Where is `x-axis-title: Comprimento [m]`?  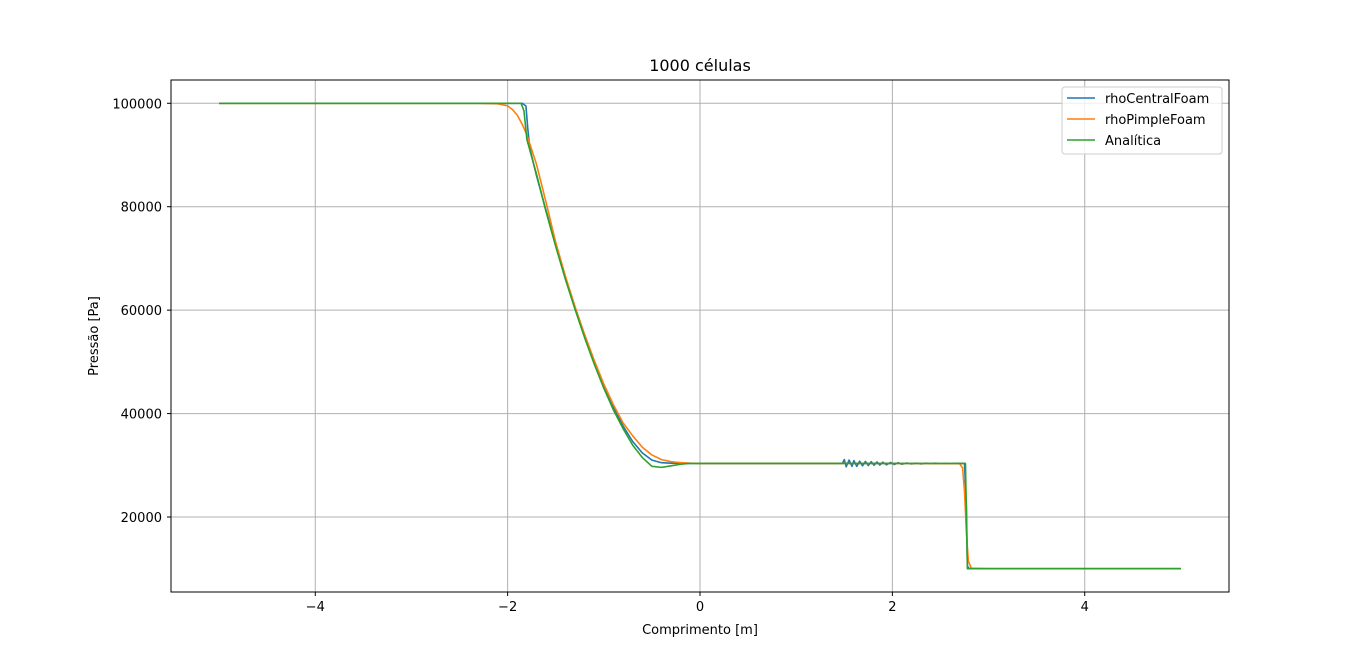
x-axis-title: Comprimento [m] is located at coordinates (700, 630).